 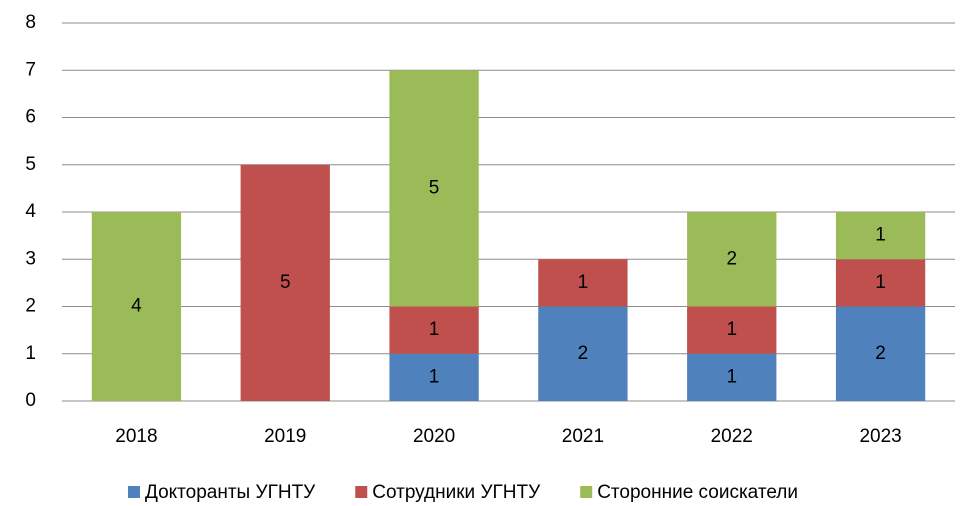 What do you see at coordinates (30, 258) in the screenshot?
I see `y-tick-label: 3` at bounding box center [30, 258].